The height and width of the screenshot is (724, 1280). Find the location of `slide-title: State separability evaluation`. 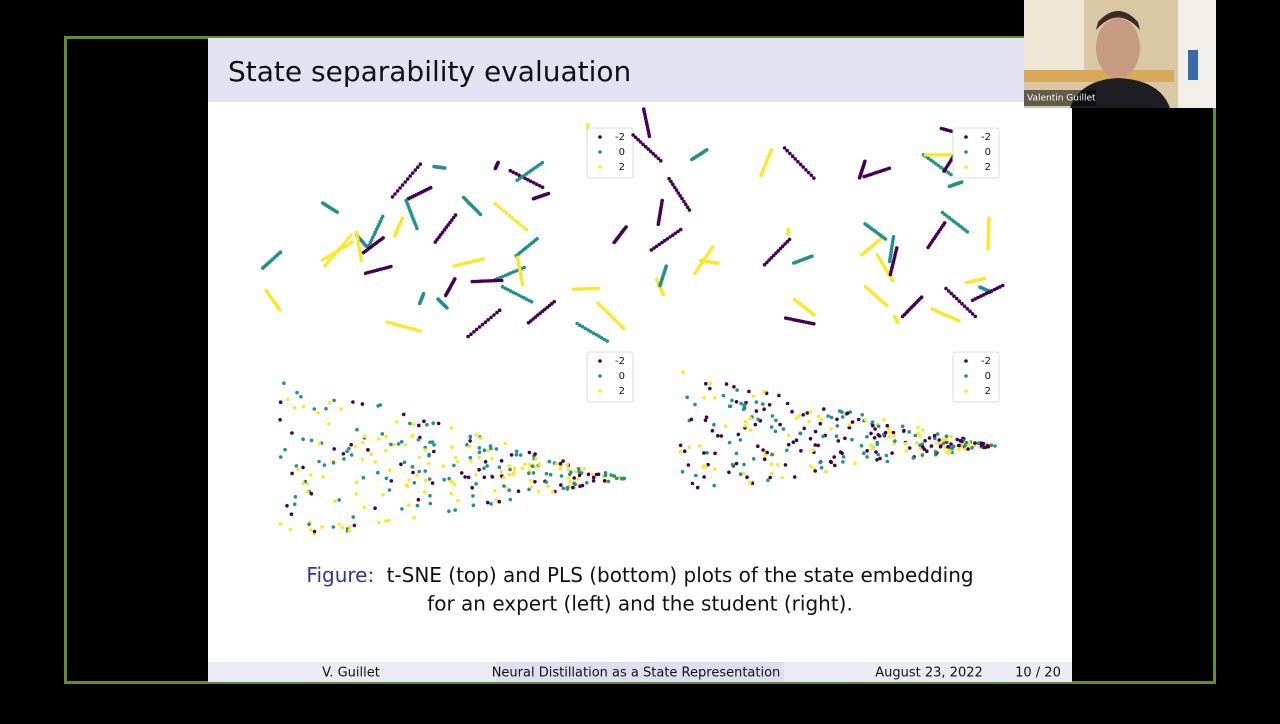

slide-title: State separability evaluation is located at coordinates (429, 71).